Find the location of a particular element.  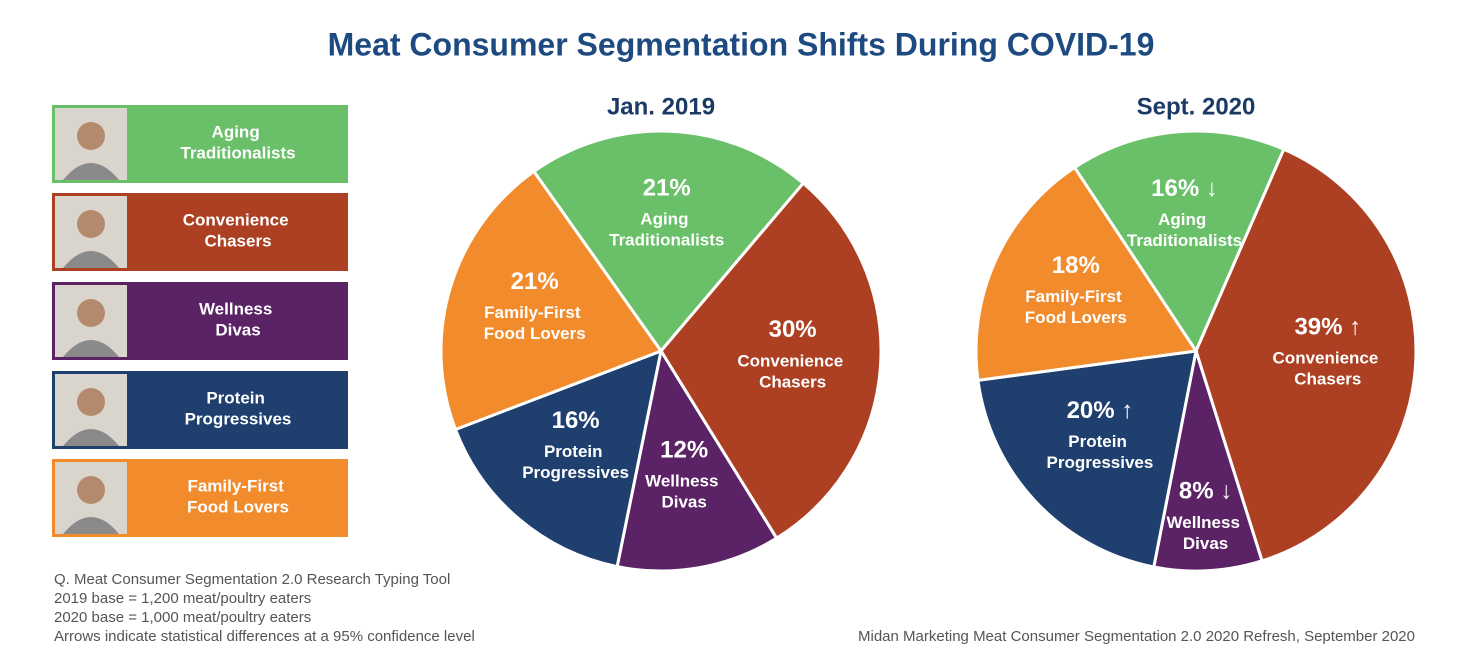

data-label: 16% ↓ is located at coordinates (1184, 188).